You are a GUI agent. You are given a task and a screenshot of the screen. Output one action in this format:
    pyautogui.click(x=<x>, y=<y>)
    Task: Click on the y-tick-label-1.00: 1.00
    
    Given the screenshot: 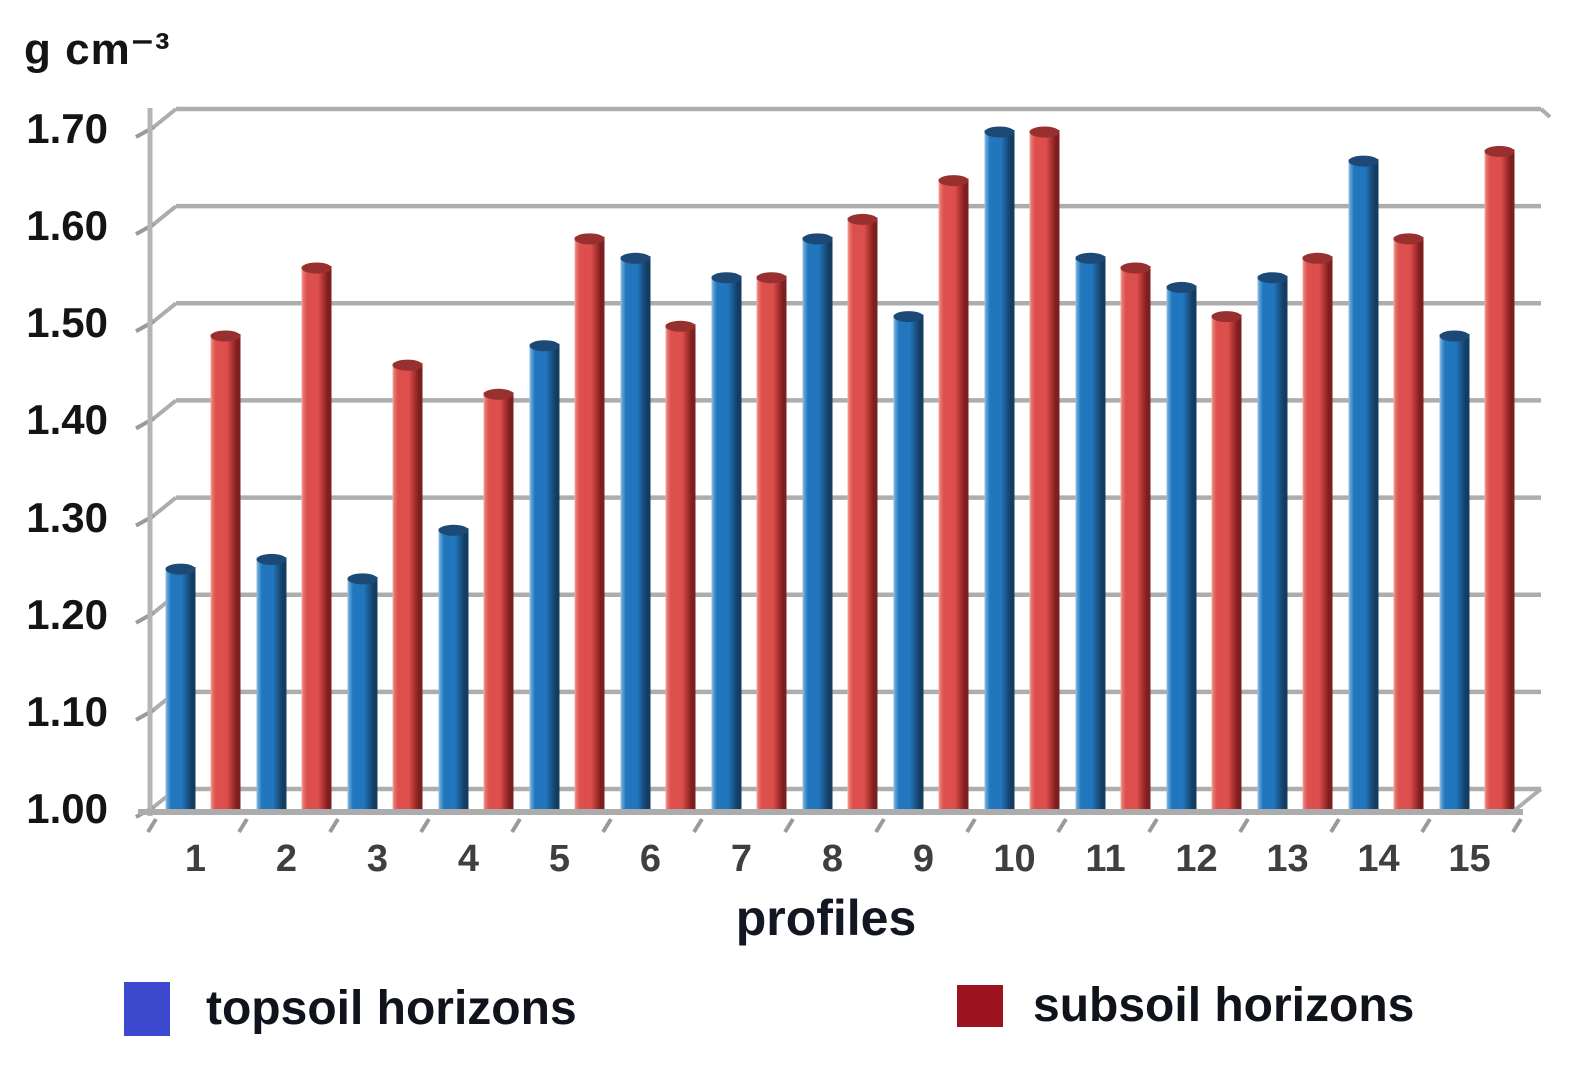 What is the action you would take?
    pyautogui.click(x=67, y=808)
    